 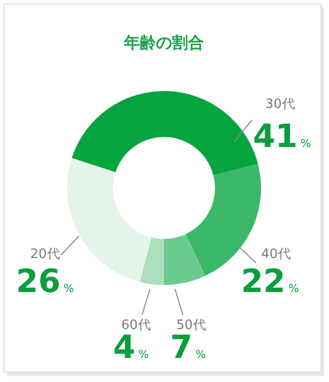 What do you see at coordinates (45, 254) in the screenshot?
I see `slice-label: 20代` at bounding box center [45, 254].